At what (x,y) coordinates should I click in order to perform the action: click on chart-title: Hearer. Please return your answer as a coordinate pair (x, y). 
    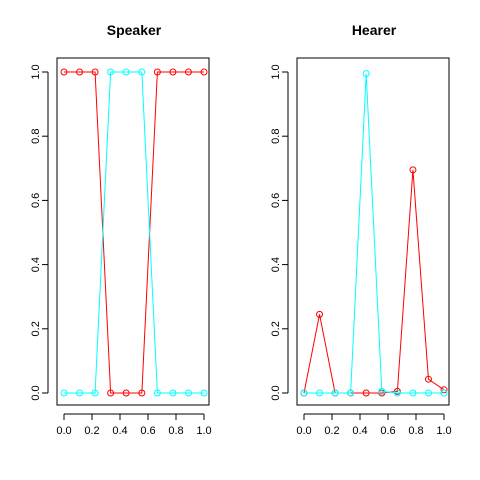
    Looking at the image, I should click on (374, 30).